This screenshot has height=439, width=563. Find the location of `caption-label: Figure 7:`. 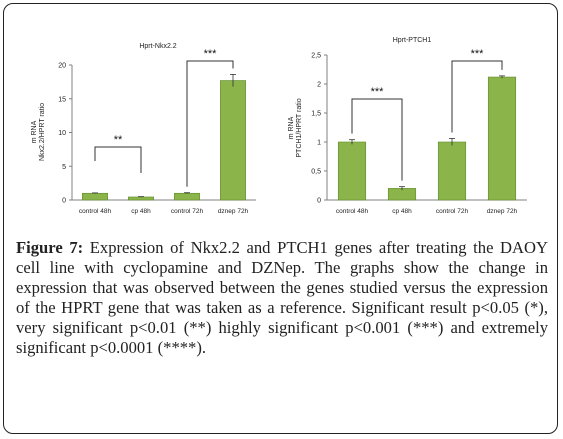

caption-label: Figure 7: is located at coordinates (50, 247).